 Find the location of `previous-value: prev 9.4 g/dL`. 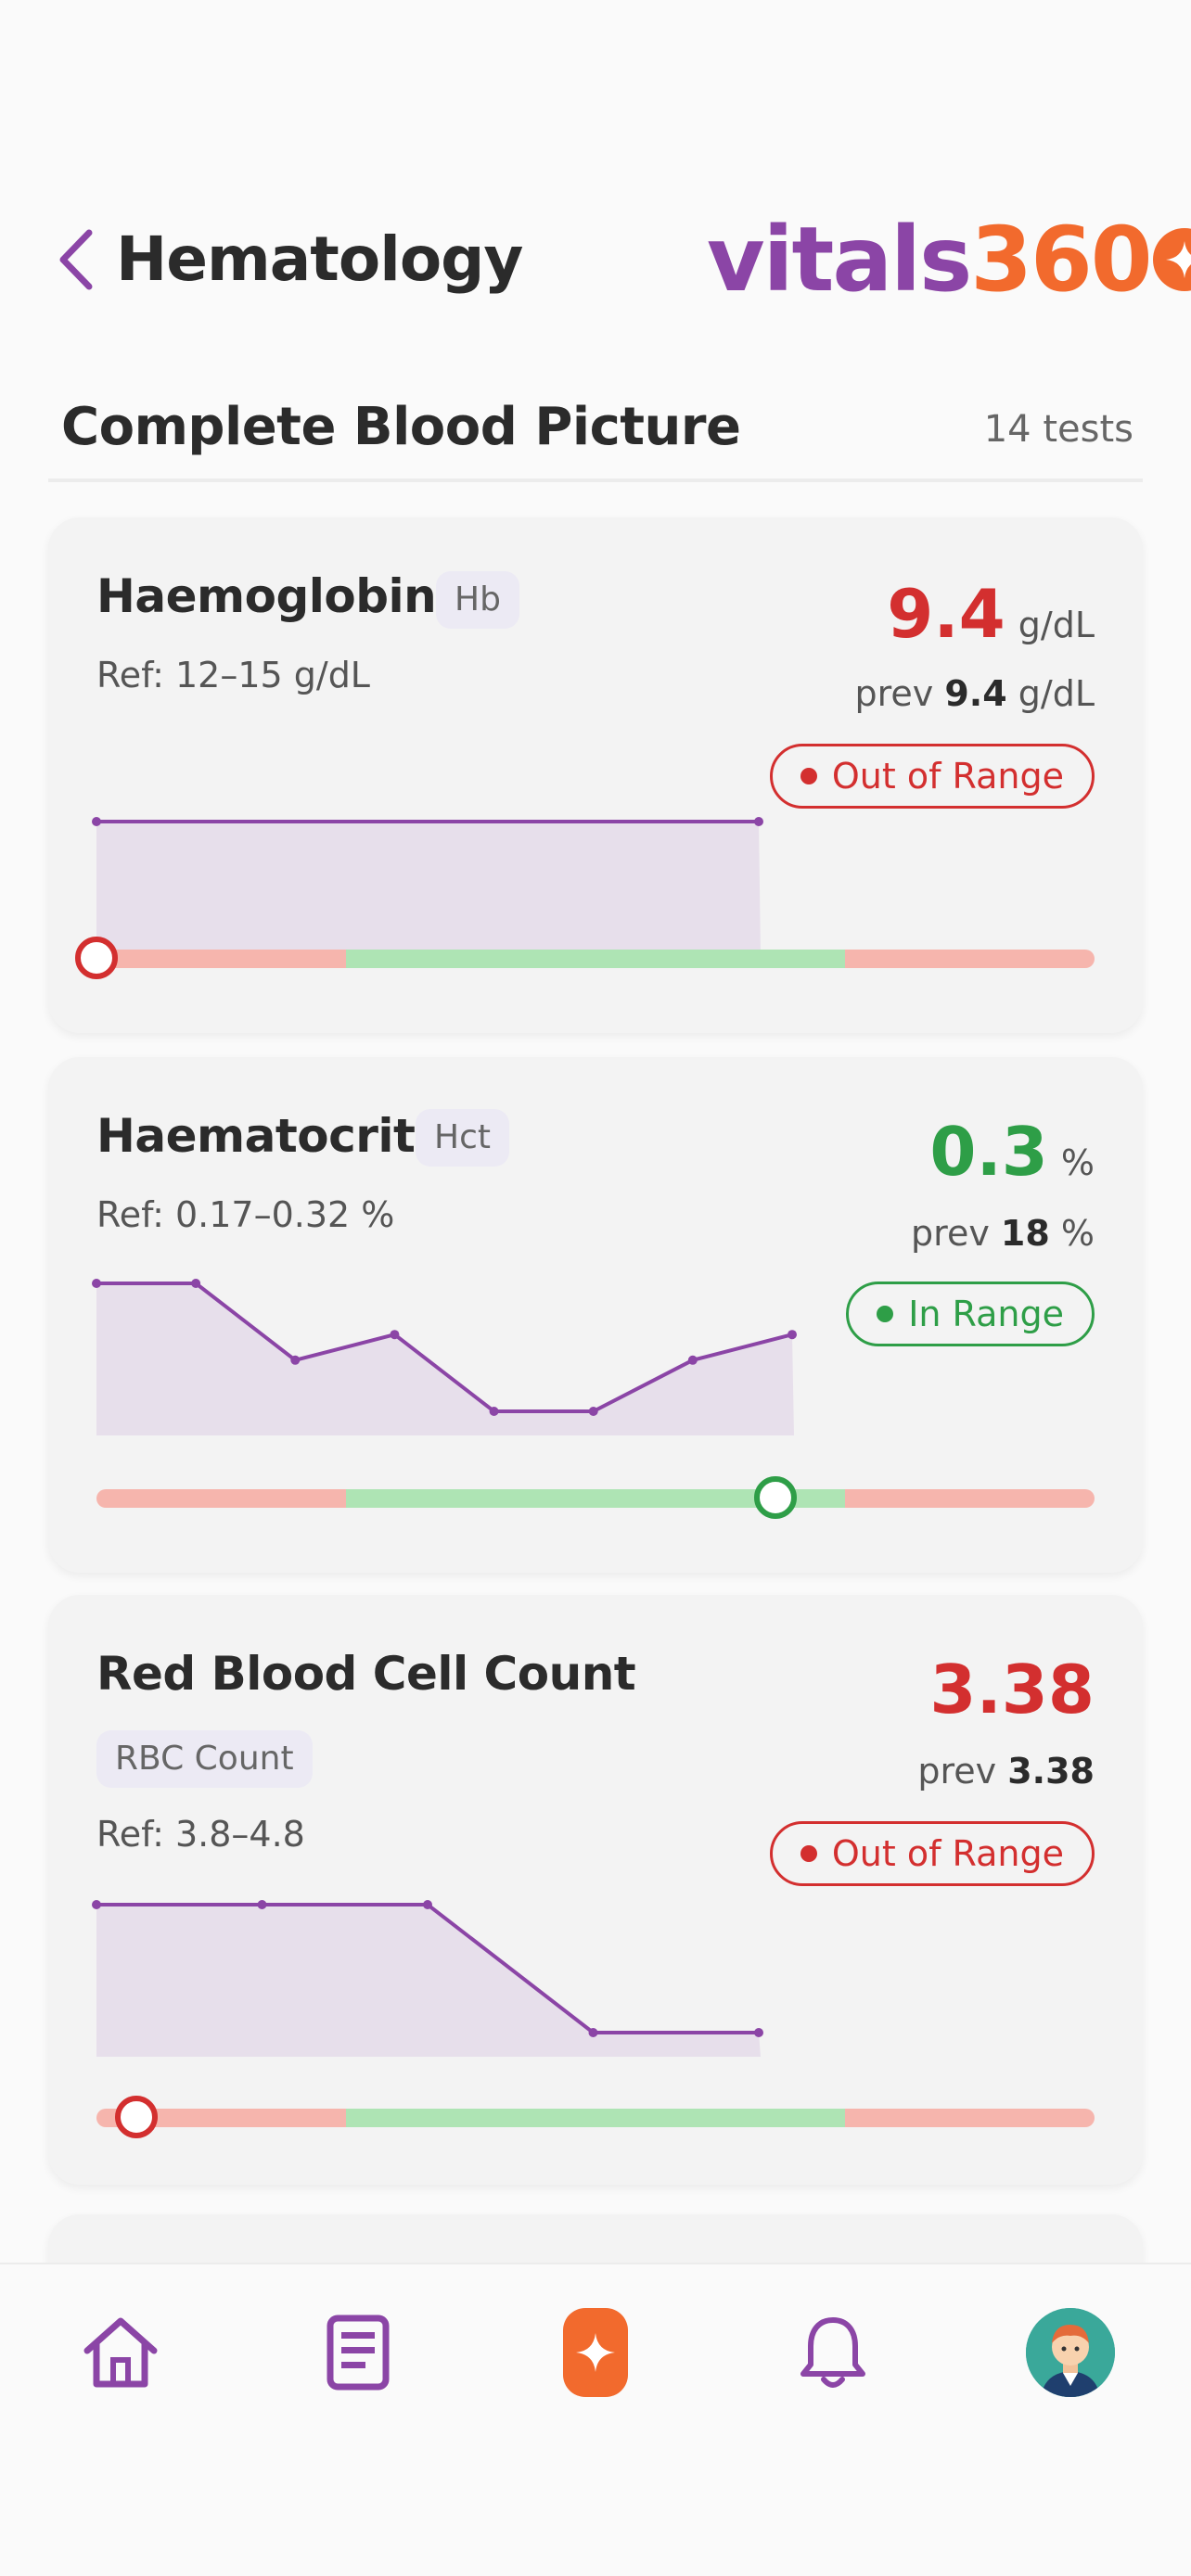

previous-value: prev 9.4 g/dL is located at coordinates (974, 693).